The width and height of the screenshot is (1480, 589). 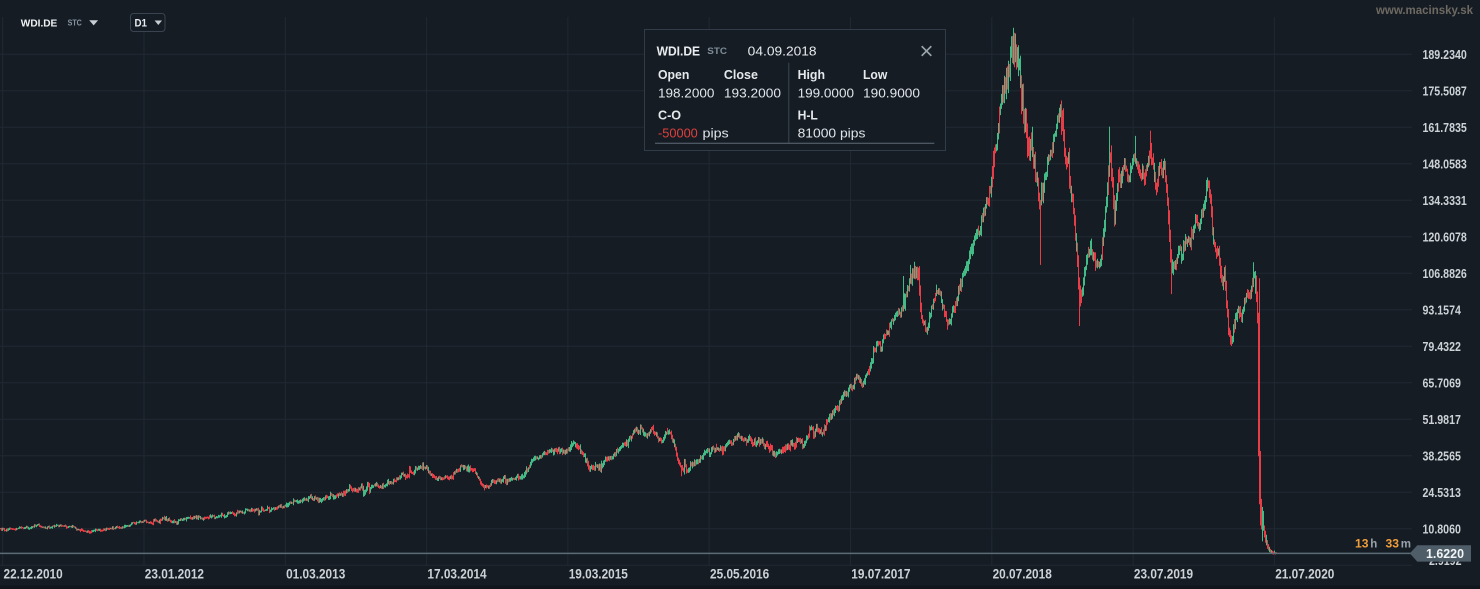 What do you see at coordinates (669, 115) in the screenshot?
I see `svg-text: C-O` at bounding box center [669, 115].